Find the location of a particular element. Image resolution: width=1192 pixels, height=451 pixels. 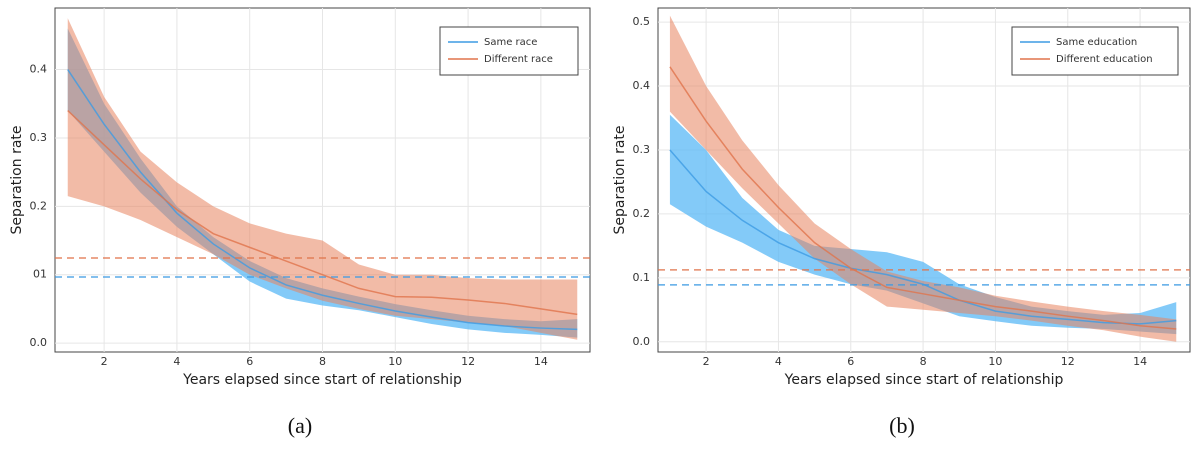

y-tick-label: 0.5 is located at coordinates (642, 21).